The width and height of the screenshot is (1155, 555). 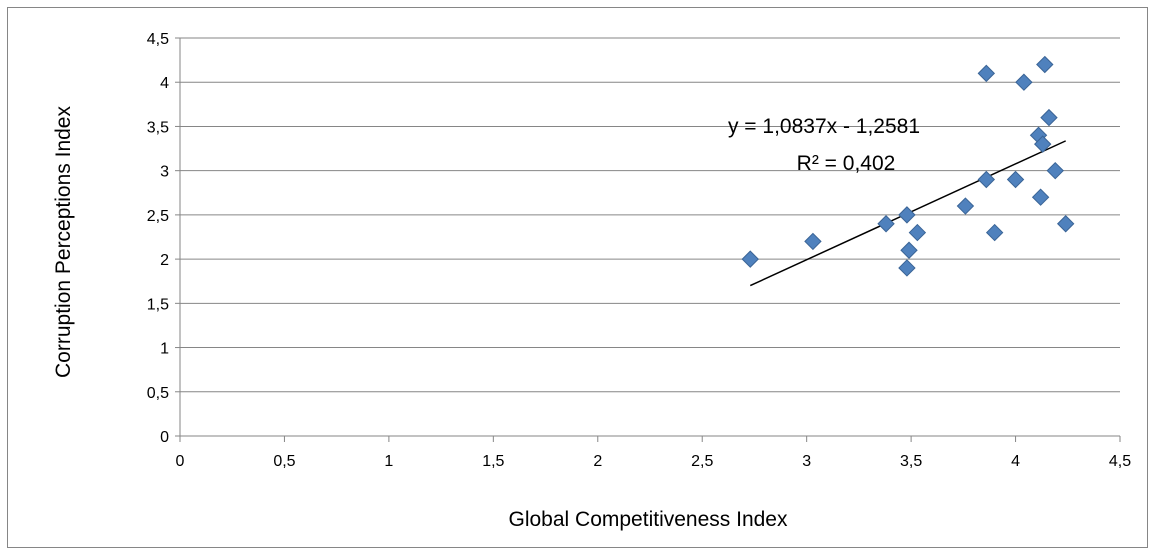 I want to click on y-tick-label: 2, so click(x=164, y=260).